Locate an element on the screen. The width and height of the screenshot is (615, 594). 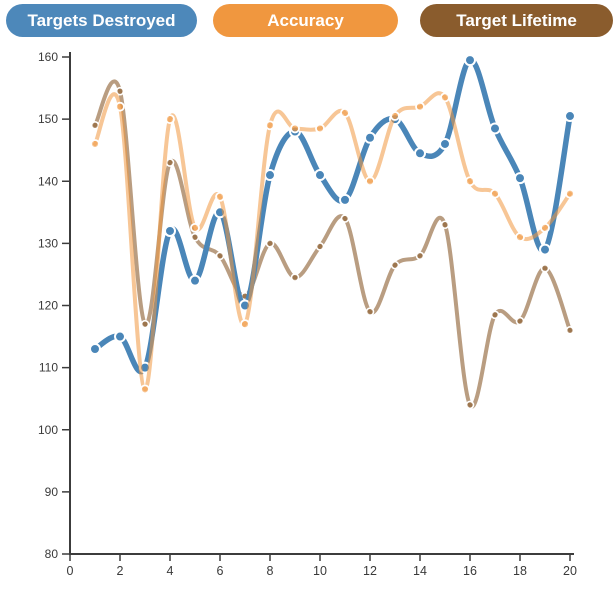
y-axis-tick-label: 80 is located at coordinates (52, 554).